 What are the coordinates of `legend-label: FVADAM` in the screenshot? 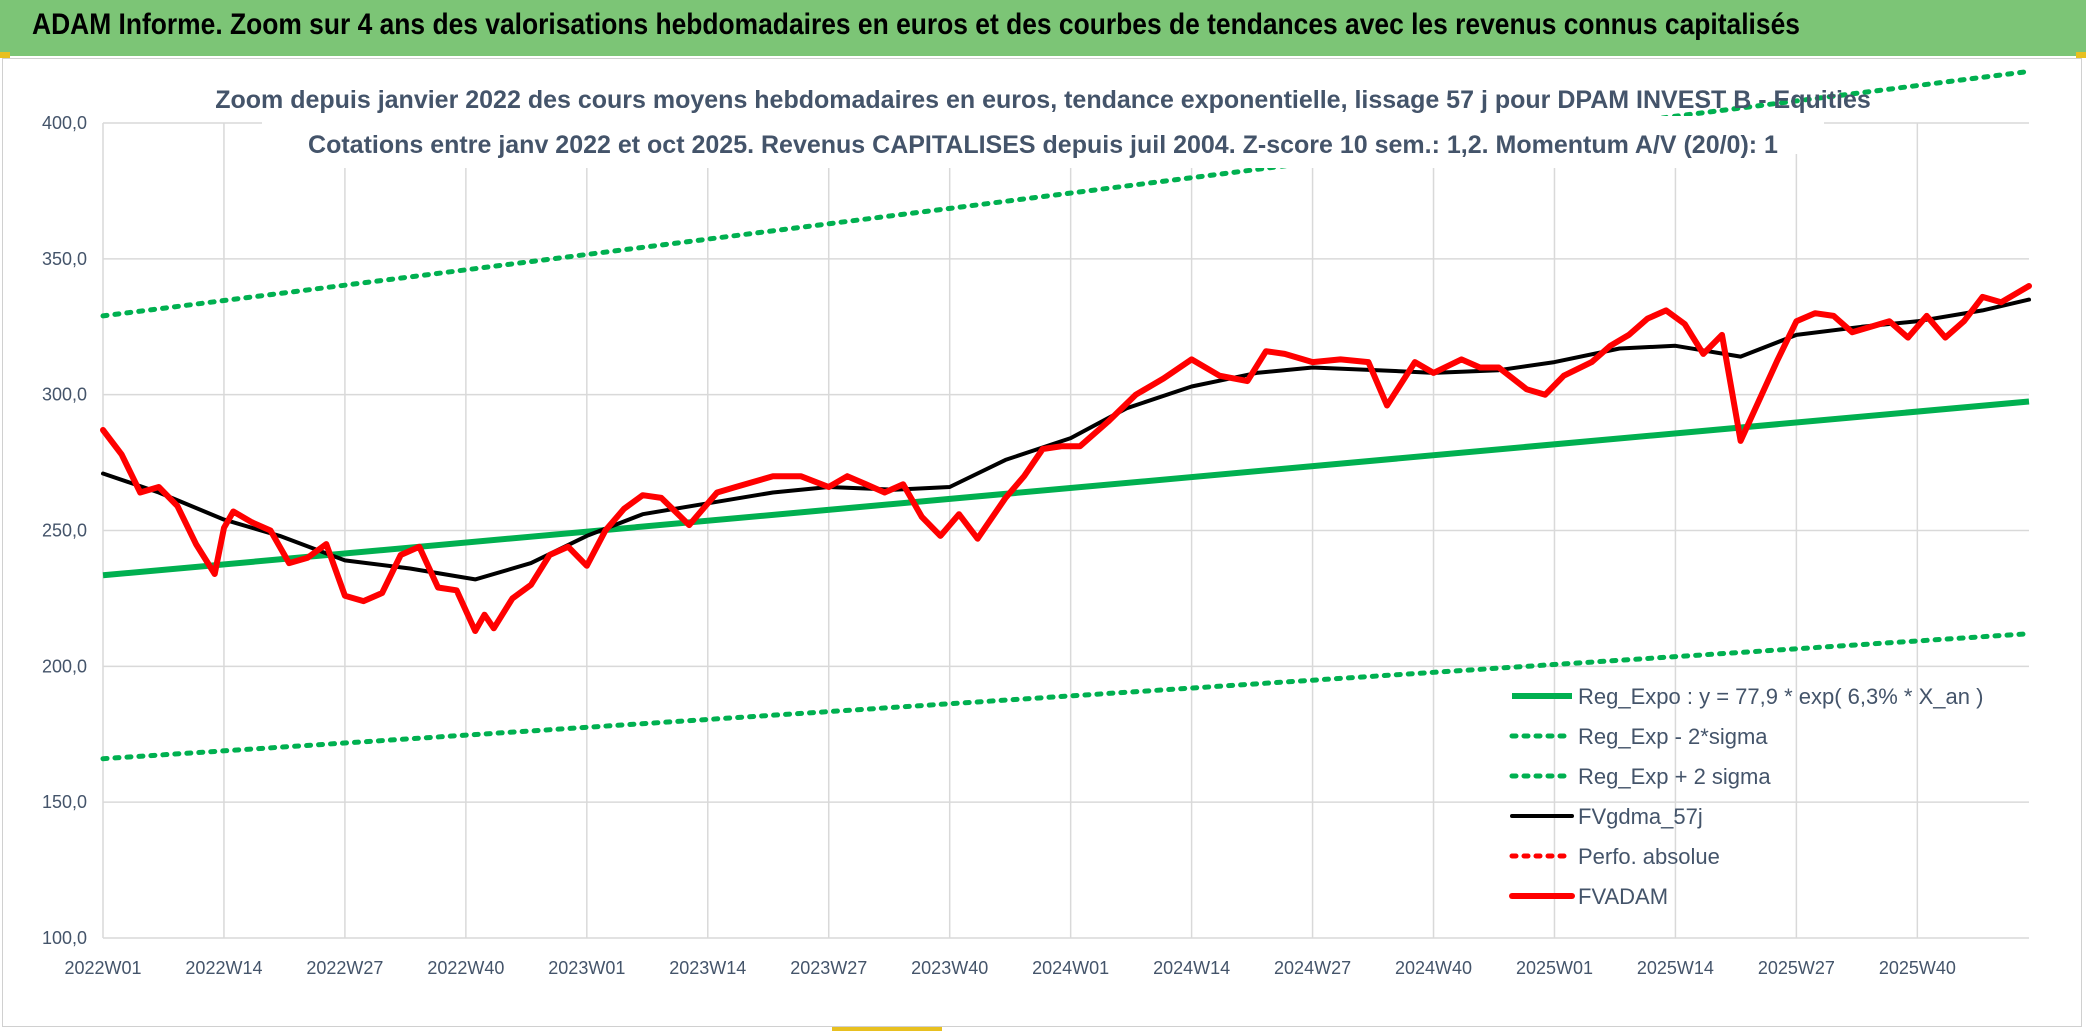 It's located at (1623, 896).